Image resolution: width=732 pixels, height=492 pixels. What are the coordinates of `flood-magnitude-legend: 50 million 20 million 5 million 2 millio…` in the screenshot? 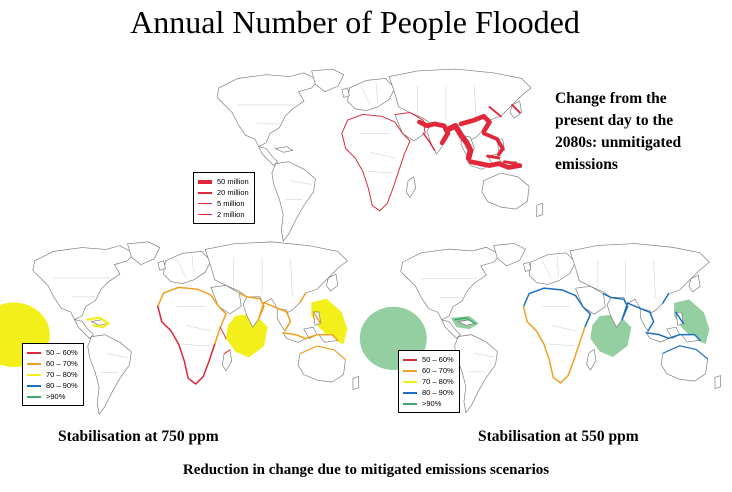 It's located at (224, 198).